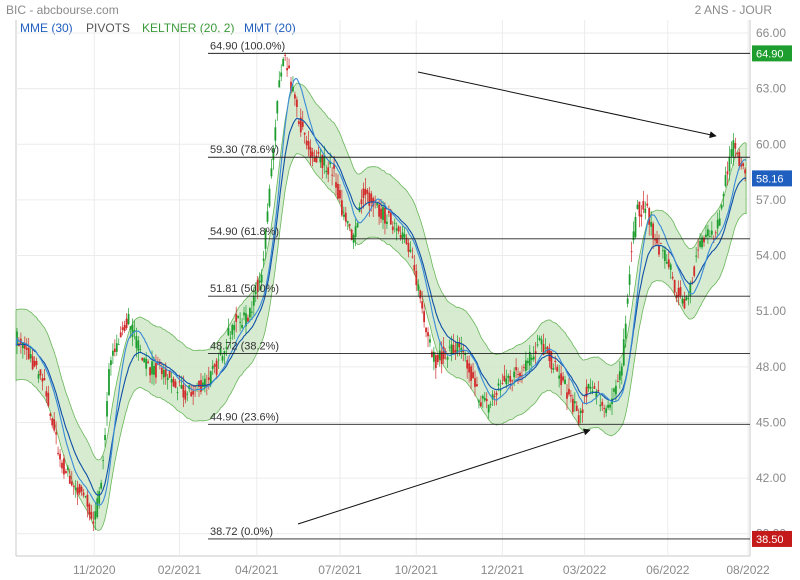 This screenshot has height=580, width=800. I want to click on x-tick-label: 02/2021, so click(180, 570).